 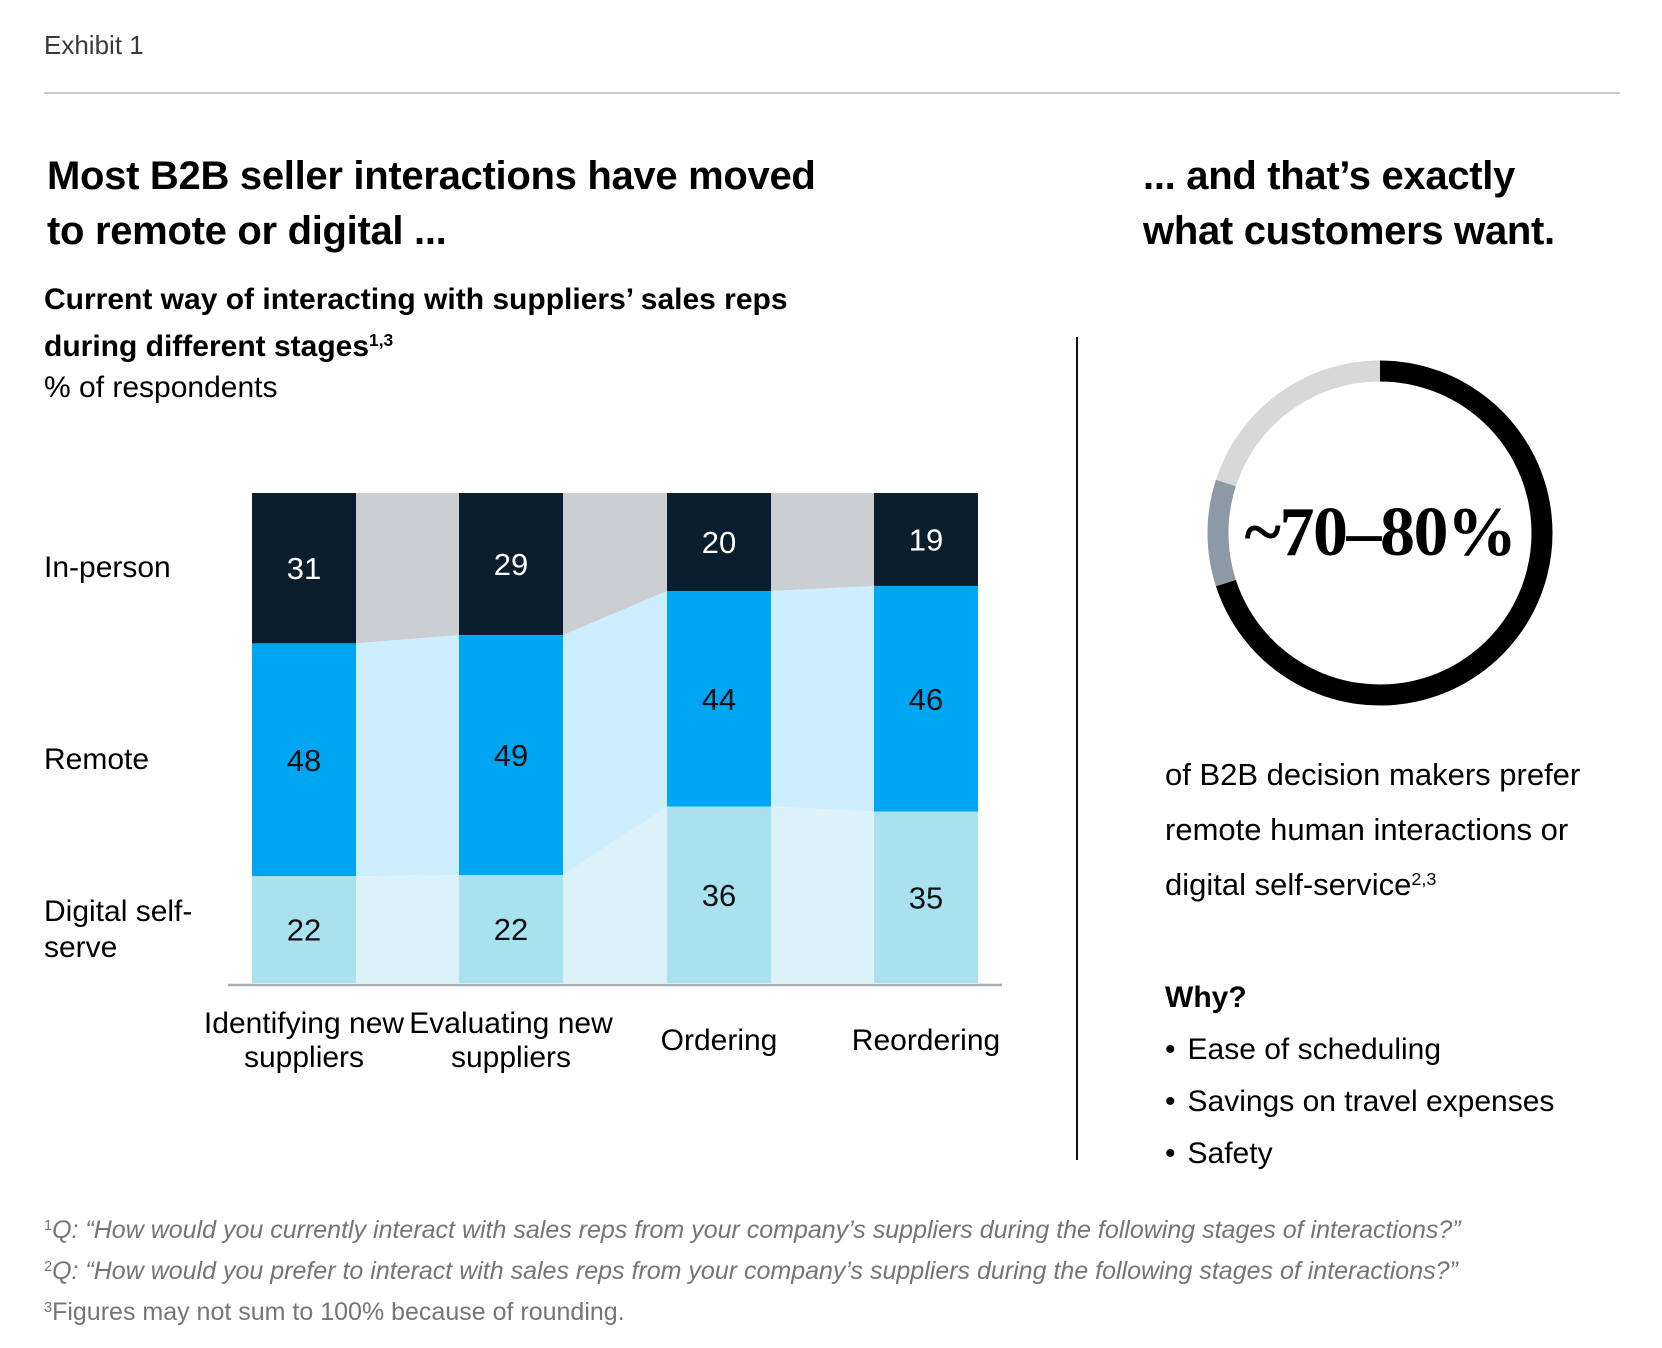 I want to click on series-label: Remote, so click(x=97, y=759).